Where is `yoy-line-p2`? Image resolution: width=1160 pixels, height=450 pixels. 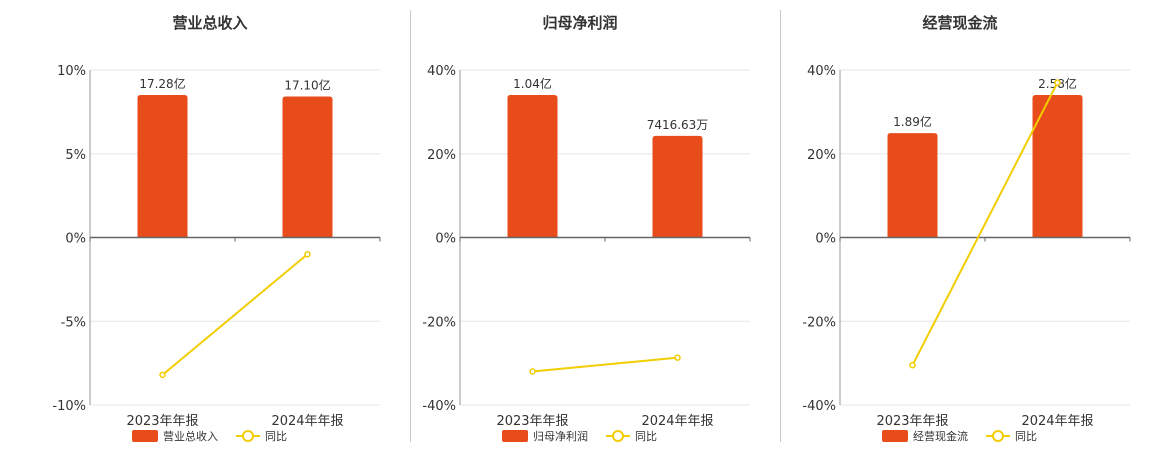 yoy-line-p2 is located at coordinates (605, 364).